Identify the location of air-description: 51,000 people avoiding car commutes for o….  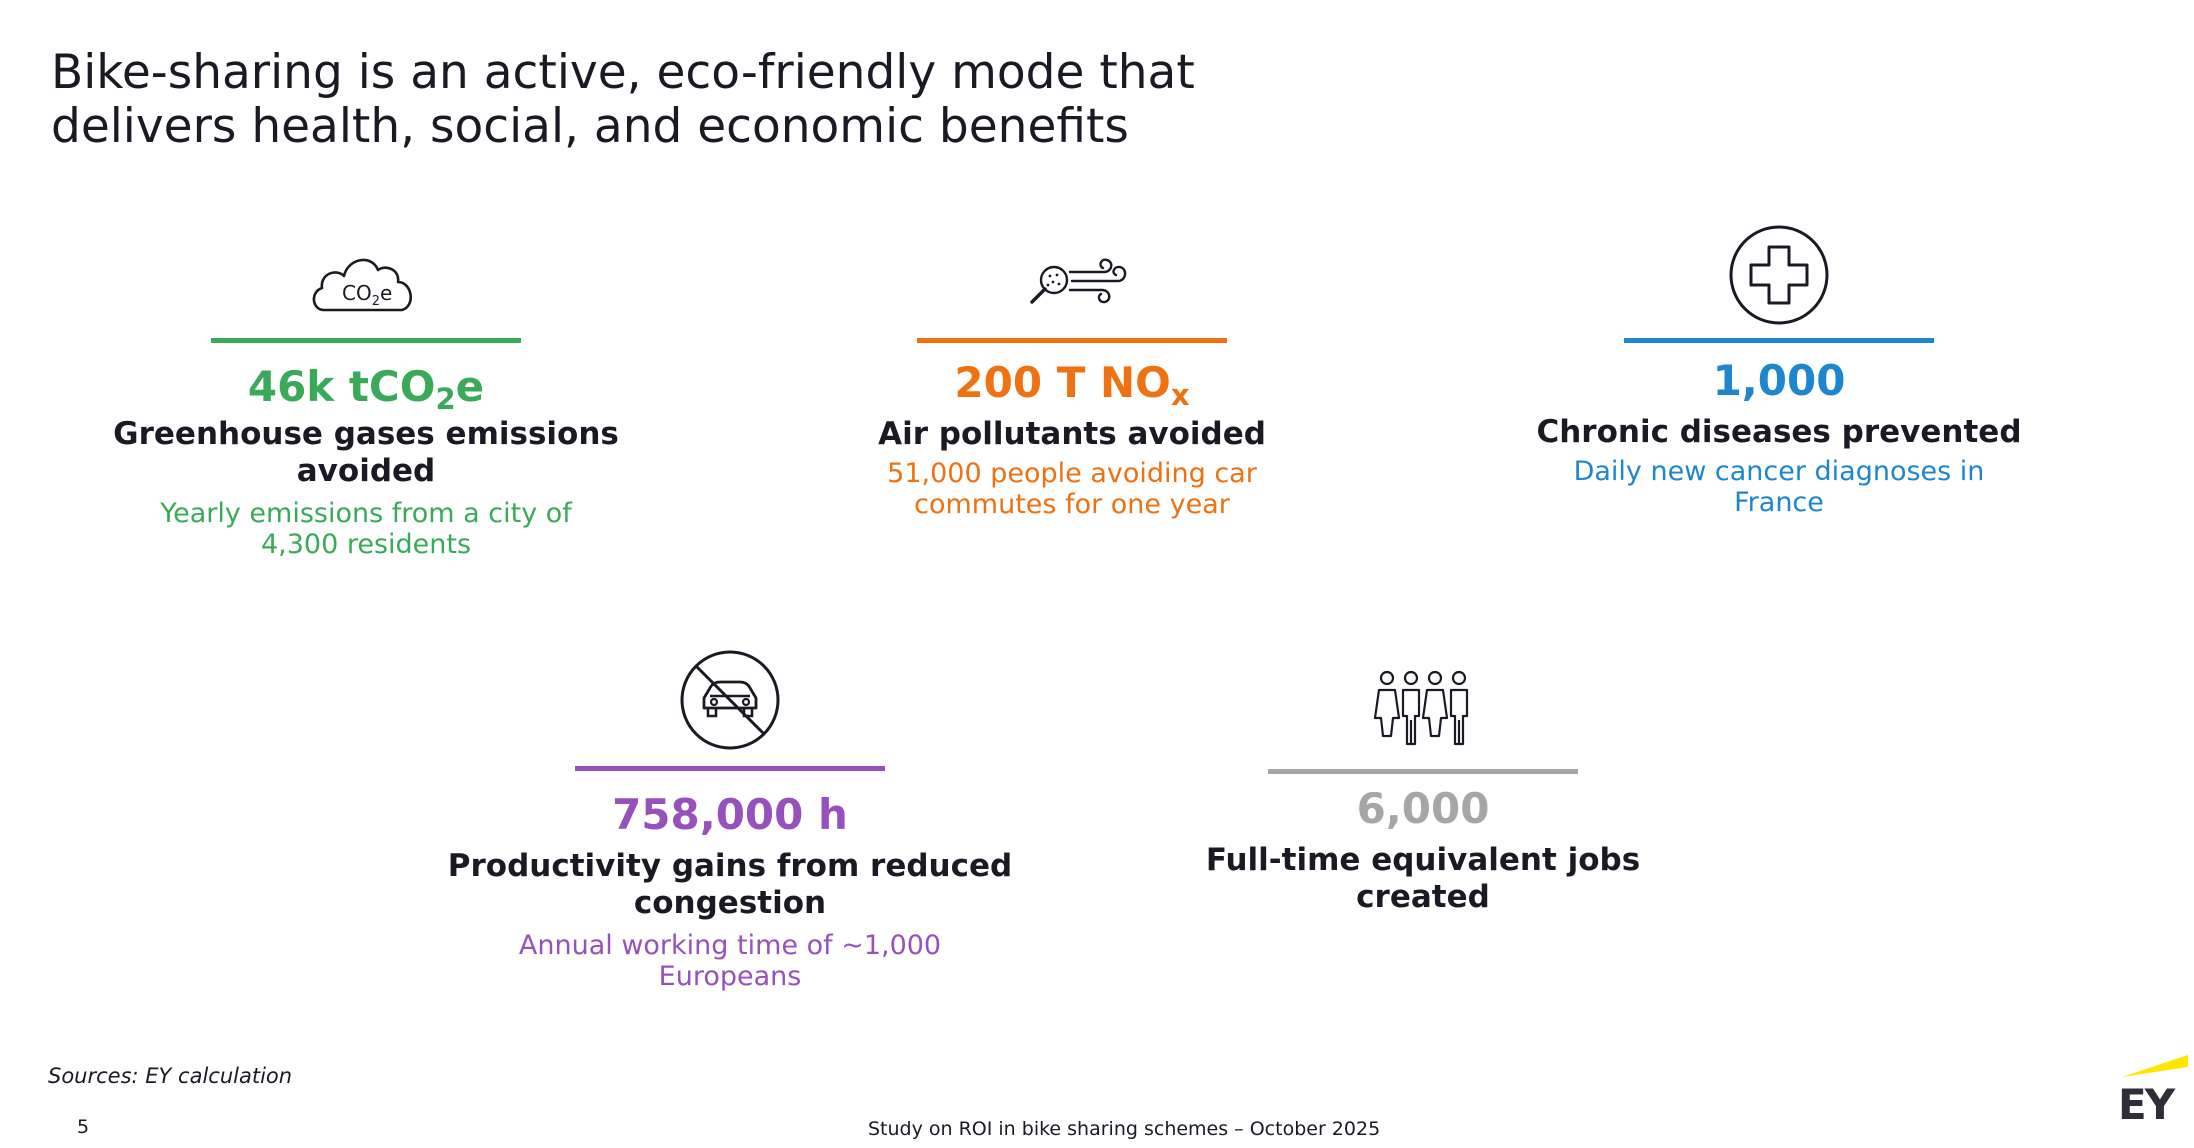
(1072, 489).